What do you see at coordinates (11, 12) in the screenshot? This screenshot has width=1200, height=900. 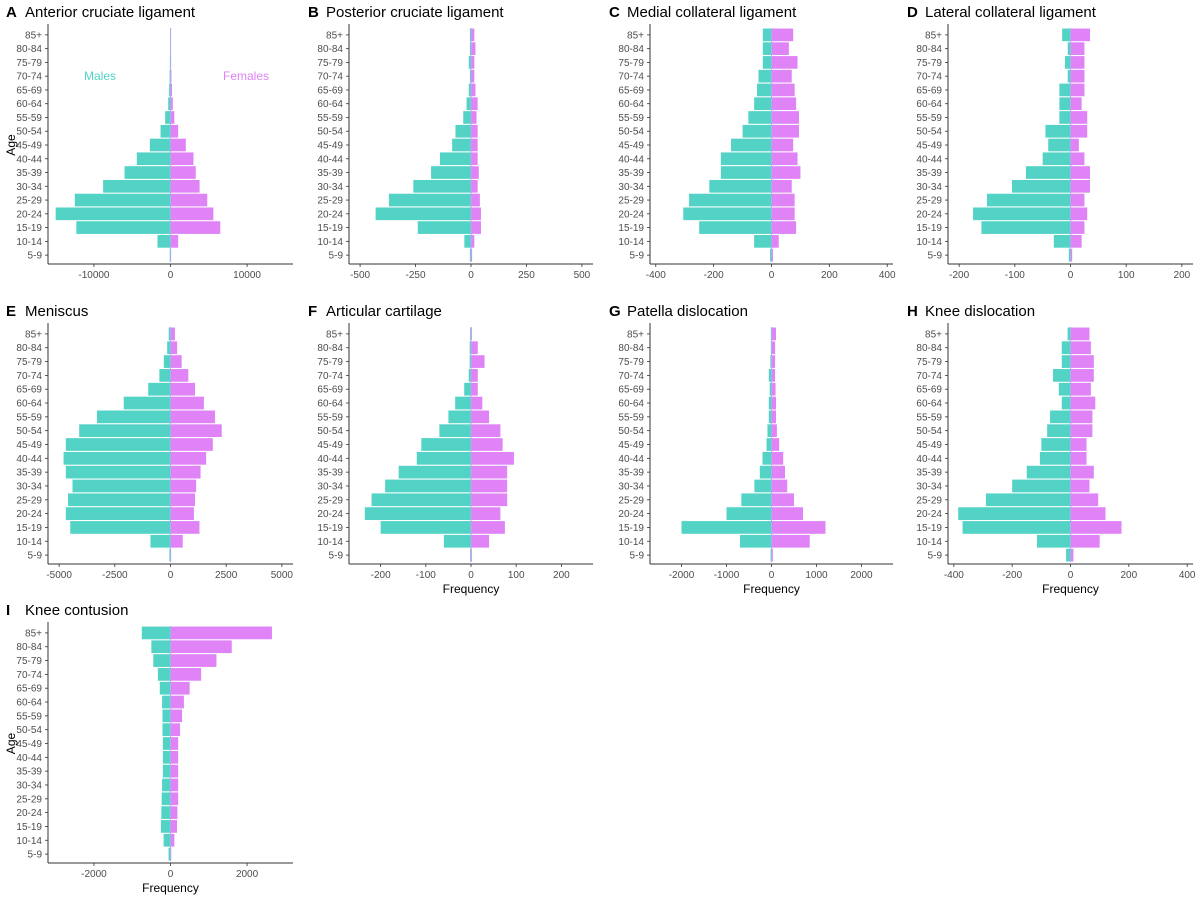 I see `panel-letter: A` at bounding box center [11, 12].